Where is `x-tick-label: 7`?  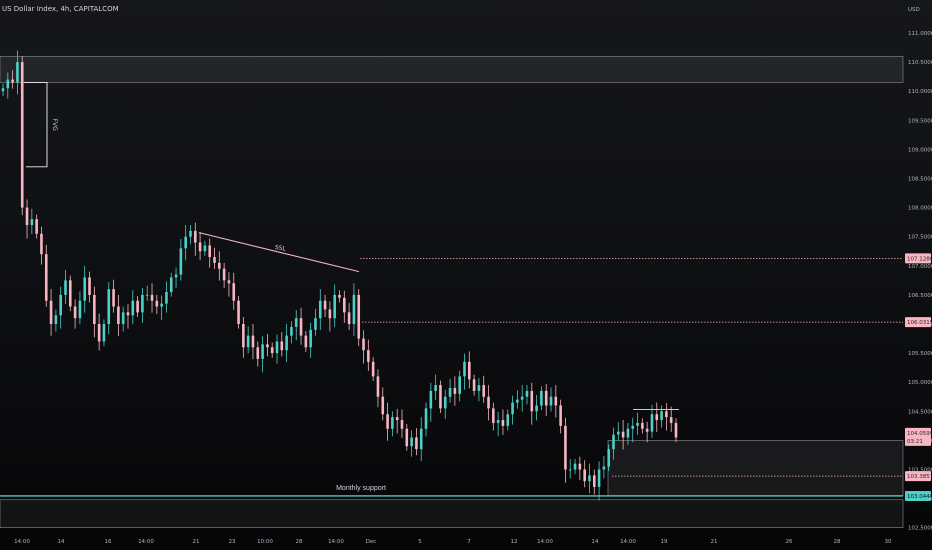 x-tick-label: 7 is located at coordinates (469, 542).